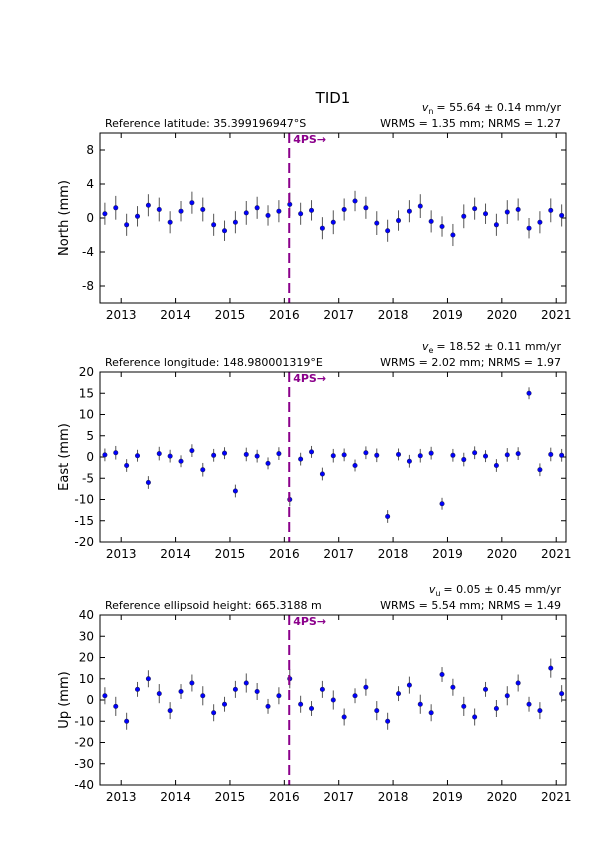 This screenshot has height=842, width=595. What do you see at coordinates (447, 797) in the screenshot?
I see `x-tick-label: 2019` at bounding box center [447, 797].